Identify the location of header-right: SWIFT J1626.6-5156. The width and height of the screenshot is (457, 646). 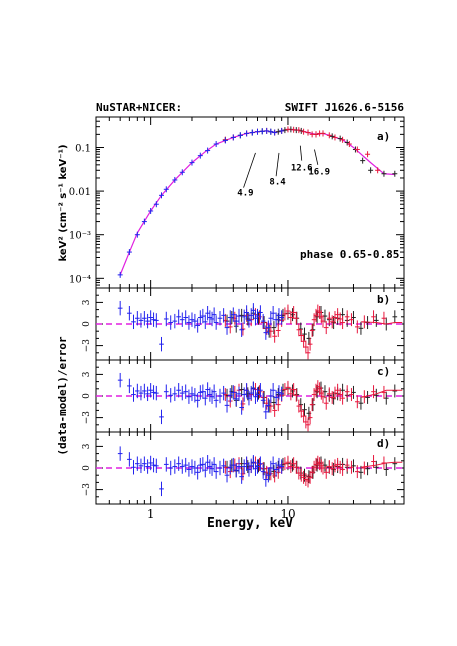
(345, 107).